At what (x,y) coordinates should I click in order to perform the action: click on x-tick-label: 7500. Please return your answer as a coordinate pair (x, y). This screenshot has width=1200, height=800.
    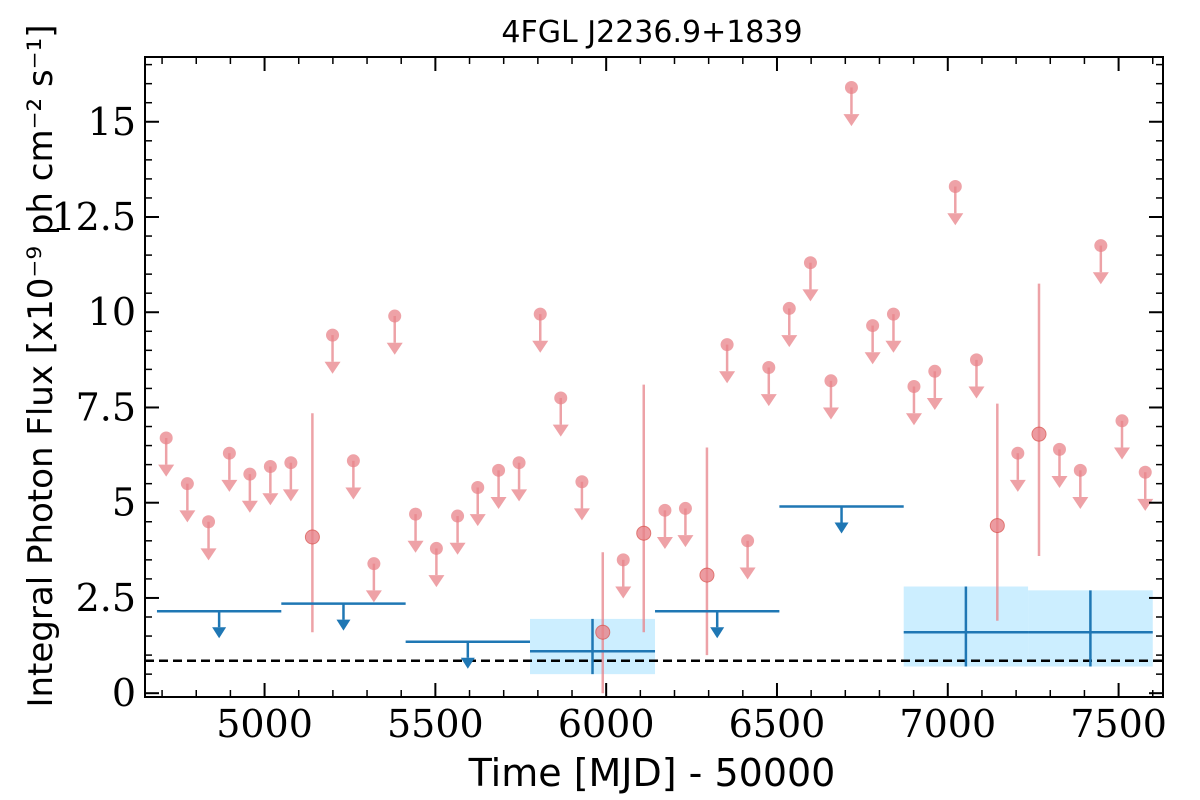
    Looking at the image, I should click on (1118, 724).